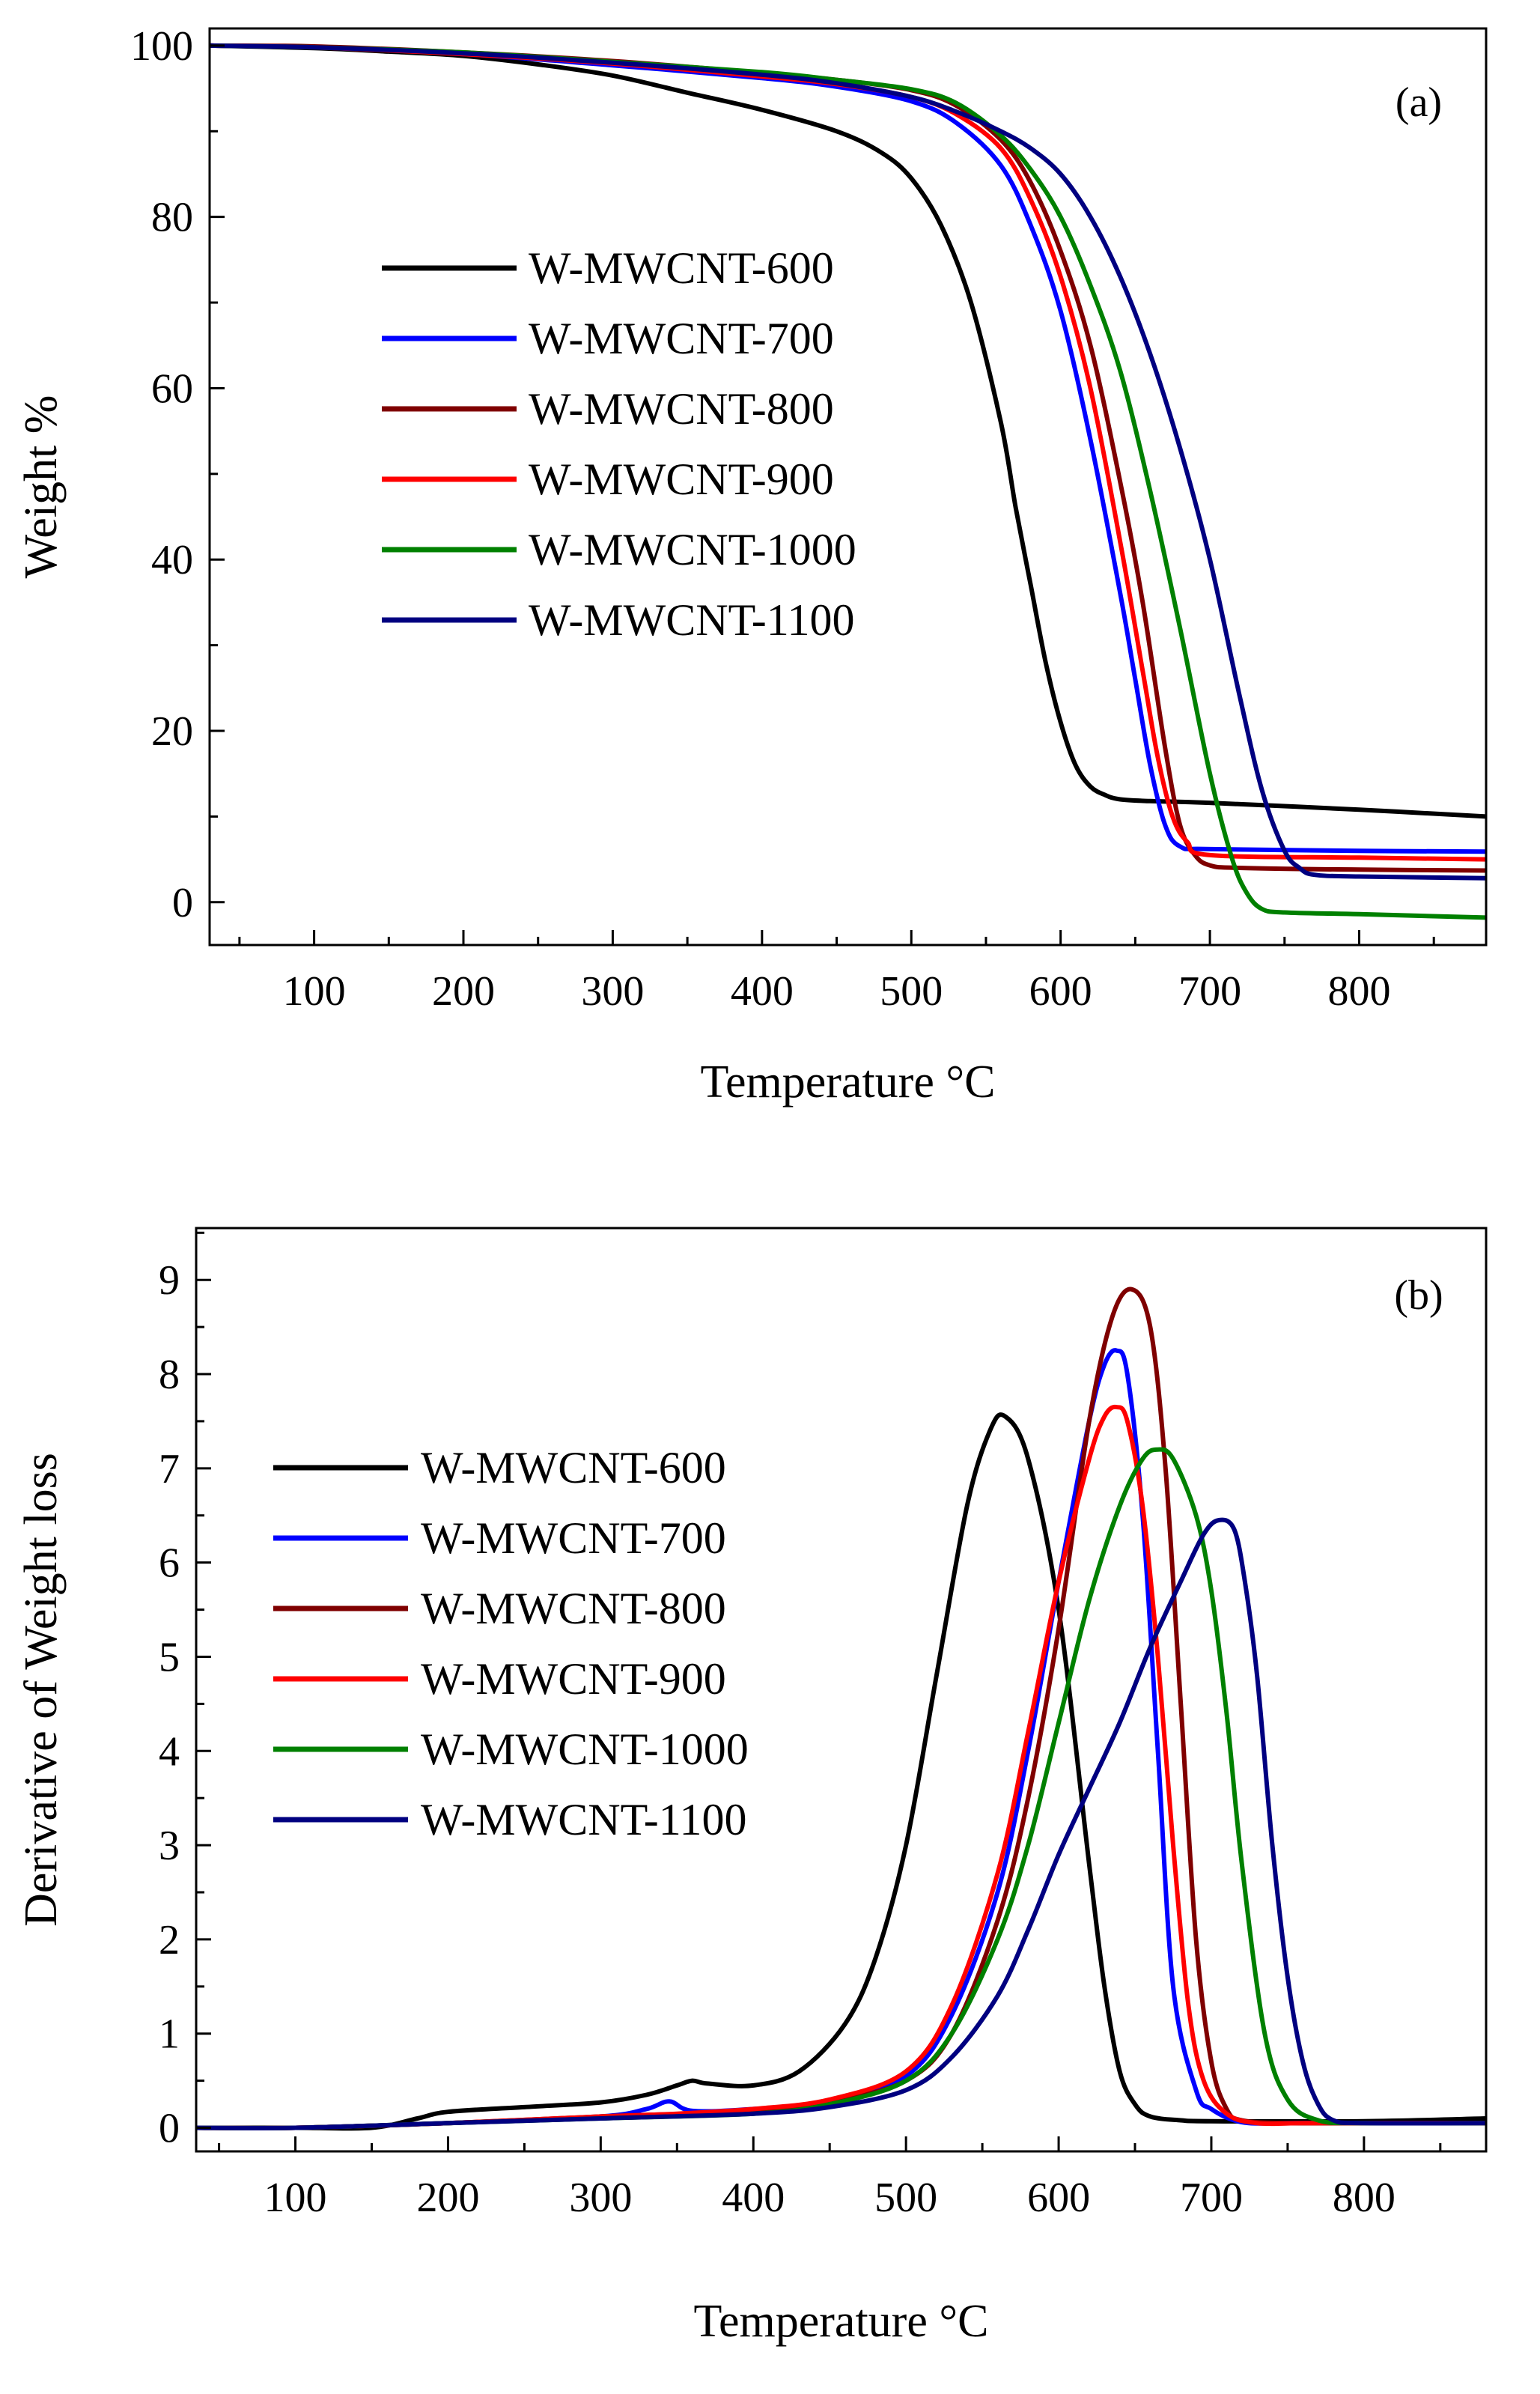  What do you see at coordinates (169, 1469) in the screenshot?
I see `y-tick-label: 7` at bounding box center [169, 1469].